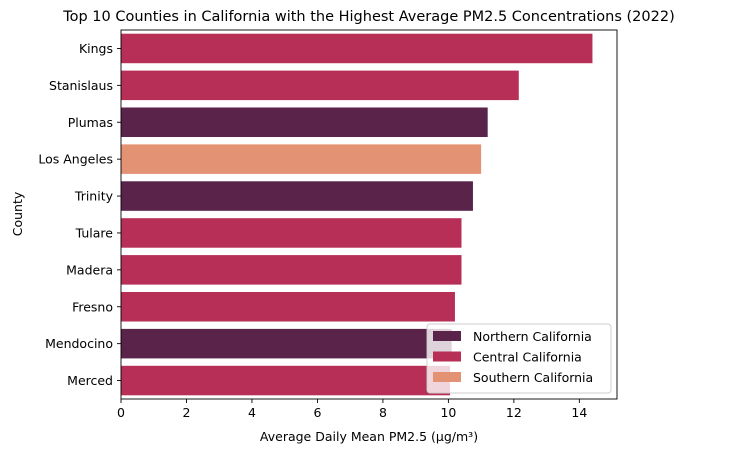 This screenshot has width=731, height=453. I want to click on bar-trinity, so click(297, 196).